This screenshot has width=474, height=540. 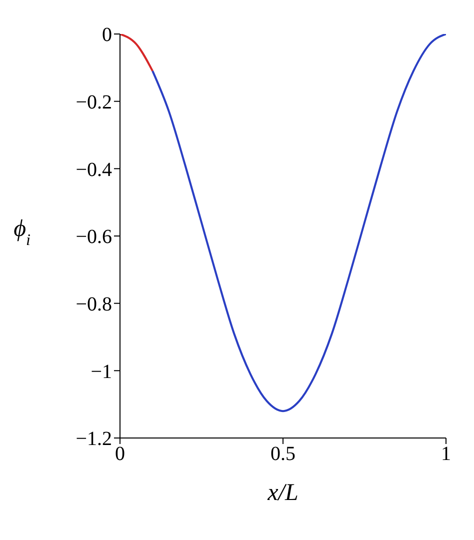 What do you see at coordinates (94, 439) in the screenshot?
I see `y-tick-label: −1.2` at bounding box center [94, 439].